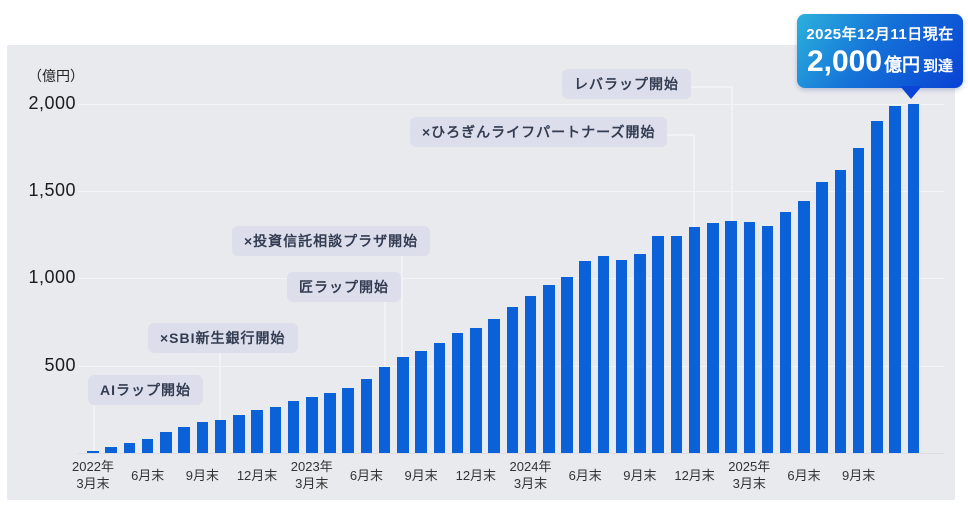 This screenshot has width=968, height=515. Describe the element at coordinates (56, 76) in the screenshot. I see `y-axis-unit-label: （億円）` at that location.